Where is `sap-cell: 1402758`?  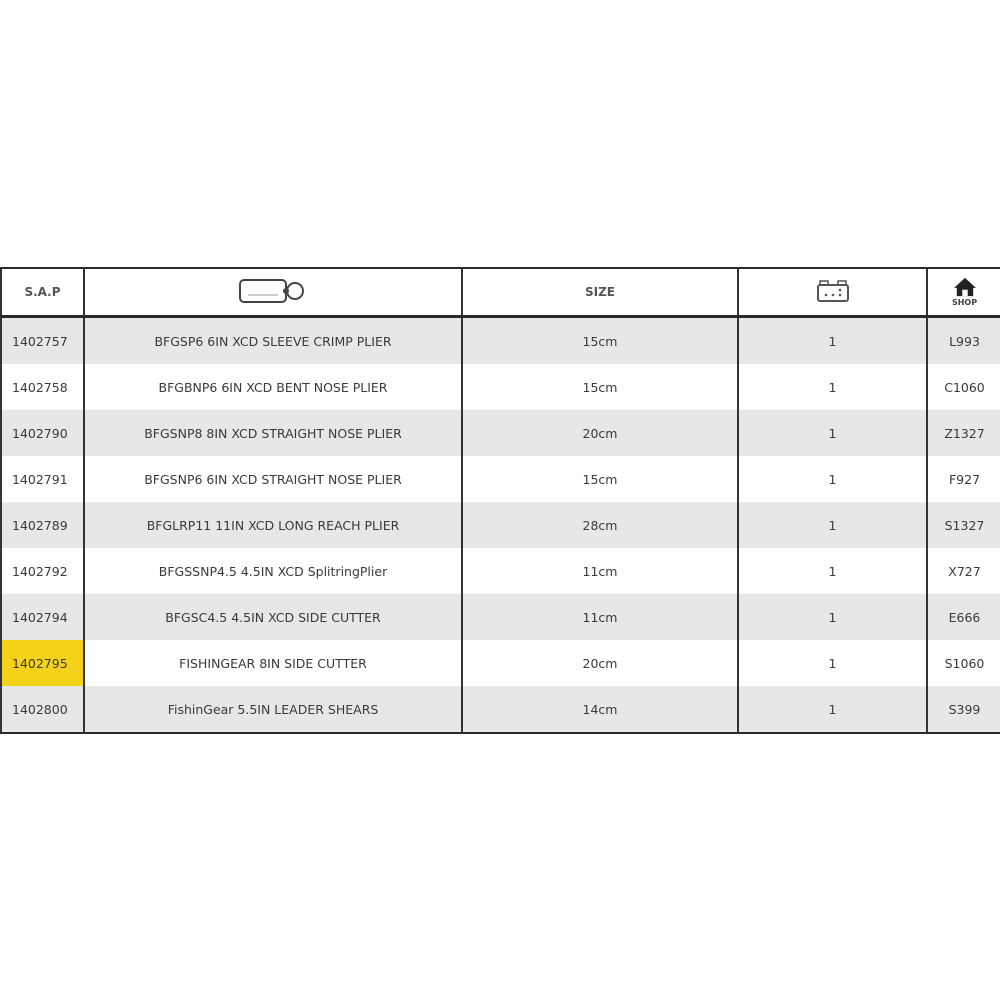 sap-cell: 1402758 is located at coordinates (42, 387).